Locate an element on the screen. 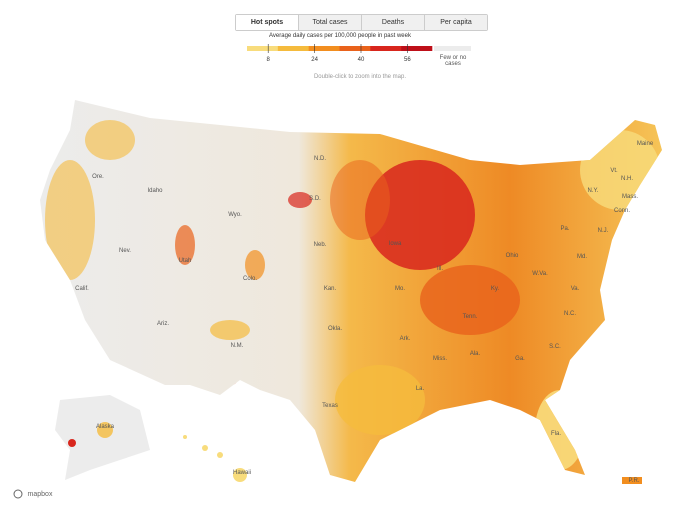 The height and width of the screenshot is (506, 690). map-label: Ohio is located at coordinates (512, 256).